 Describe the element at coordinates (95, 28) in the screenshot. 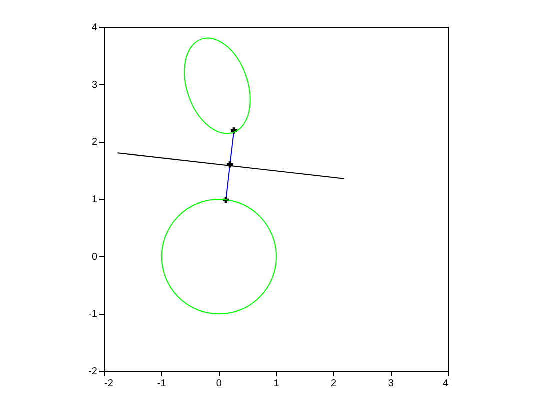

I see `y-tick-label: 4` at that location.